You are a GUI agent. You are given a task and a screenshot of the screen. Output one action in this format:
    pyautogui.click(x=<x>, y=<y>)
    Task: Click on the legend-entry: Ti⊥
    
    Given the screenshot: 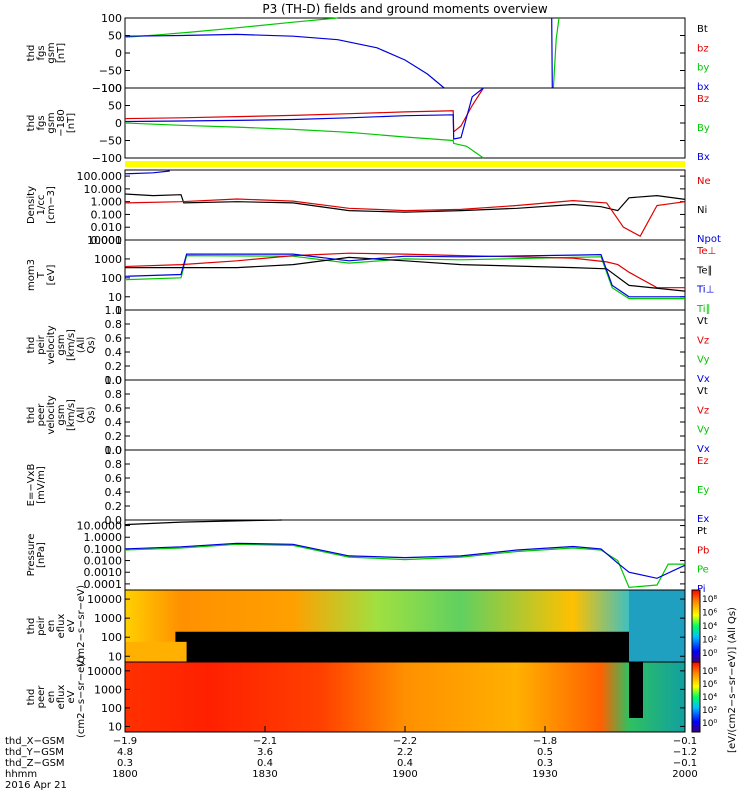 What is the action you would take?
    pyautogui.click(x=705, y=290)
    